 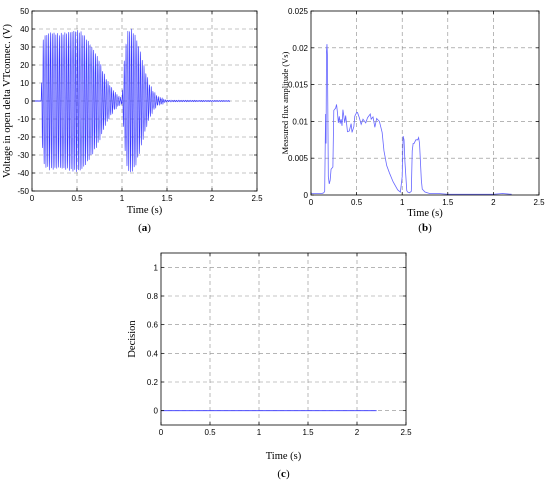 What do you see at coordinates (153, 296) in the screenshot?
I see `y-tick-label: 0.8` at bounding box center [153, 296].